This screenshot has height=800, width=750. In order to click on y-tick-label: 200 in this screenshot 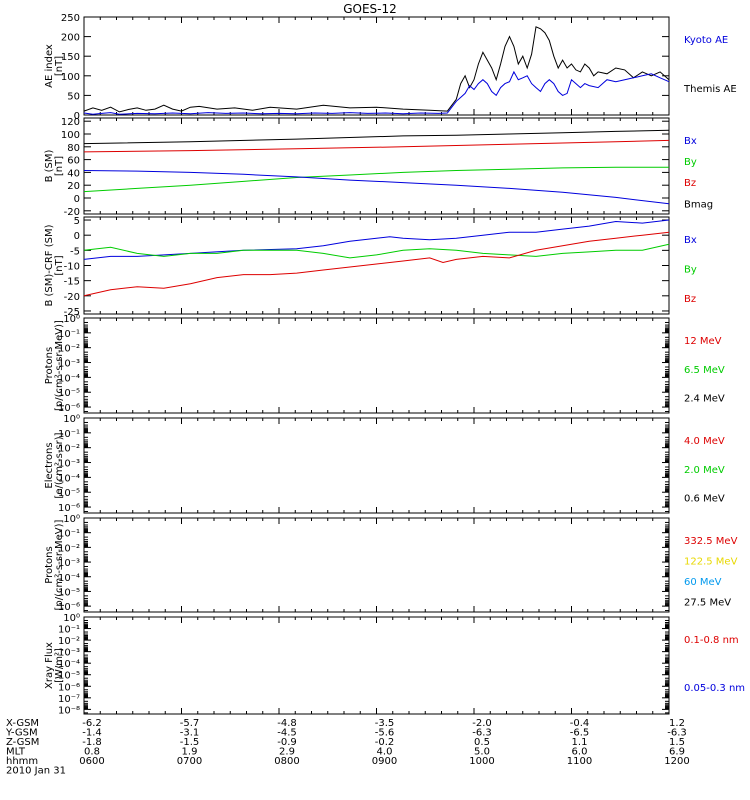, I will do `click(70, 38)`.